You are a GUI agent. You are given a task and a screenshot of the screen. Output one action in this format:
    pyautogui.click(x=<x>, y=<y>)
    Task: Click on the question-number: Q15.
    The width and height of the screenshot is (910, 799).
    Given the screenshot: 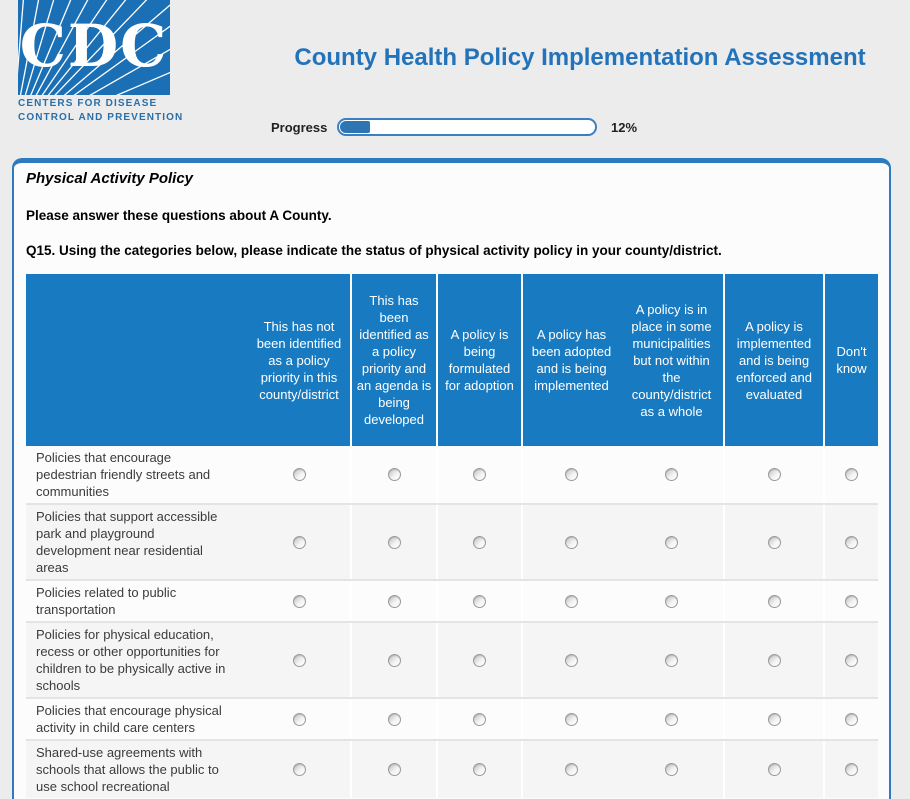 What is the action you would take?
    pyautogui.click(x=41, y=250)
    